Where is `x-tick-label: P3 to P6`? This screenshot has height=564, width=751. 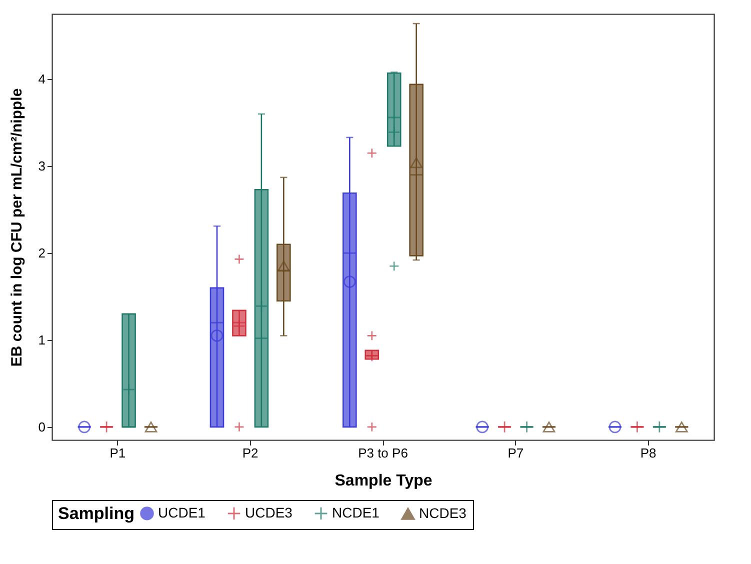 x-tick-label: P3 to P6 is located at coordinates (383, 453).